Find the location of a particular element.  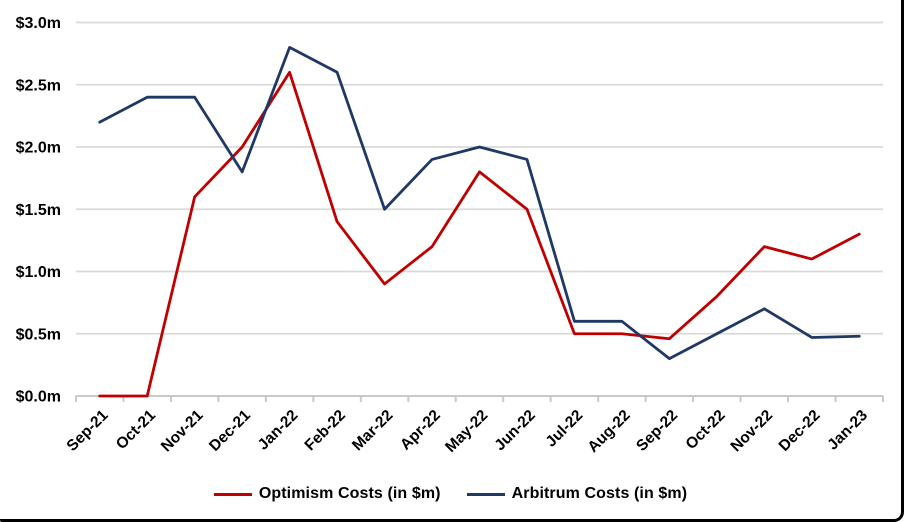

svg-text: $1.5m is located at coordinates (38, 210).